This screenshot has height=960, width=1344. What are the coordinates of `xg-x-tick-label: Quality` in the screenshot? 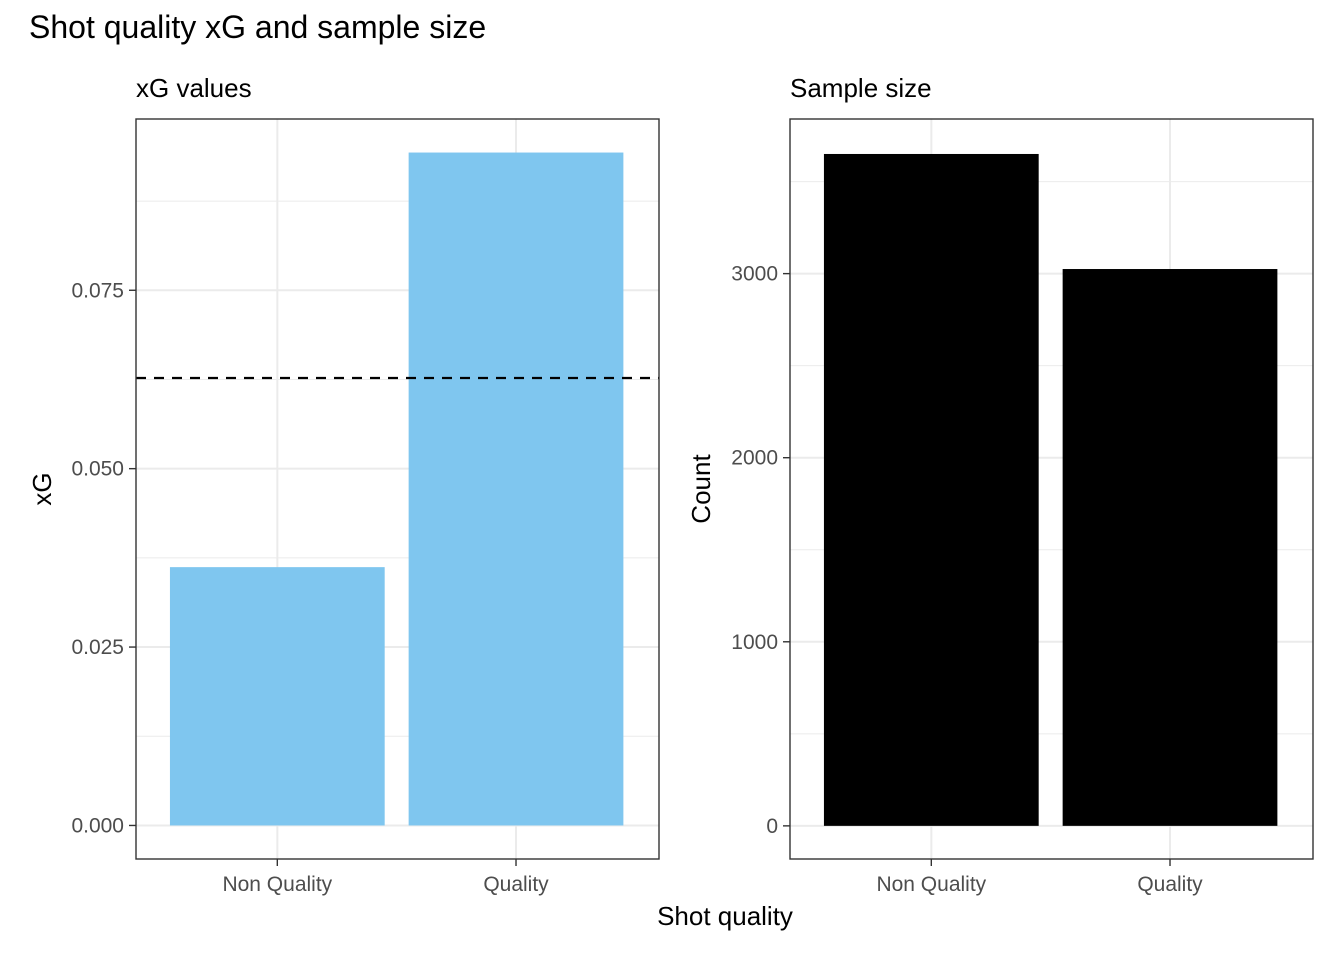 It's located at (516, 884).